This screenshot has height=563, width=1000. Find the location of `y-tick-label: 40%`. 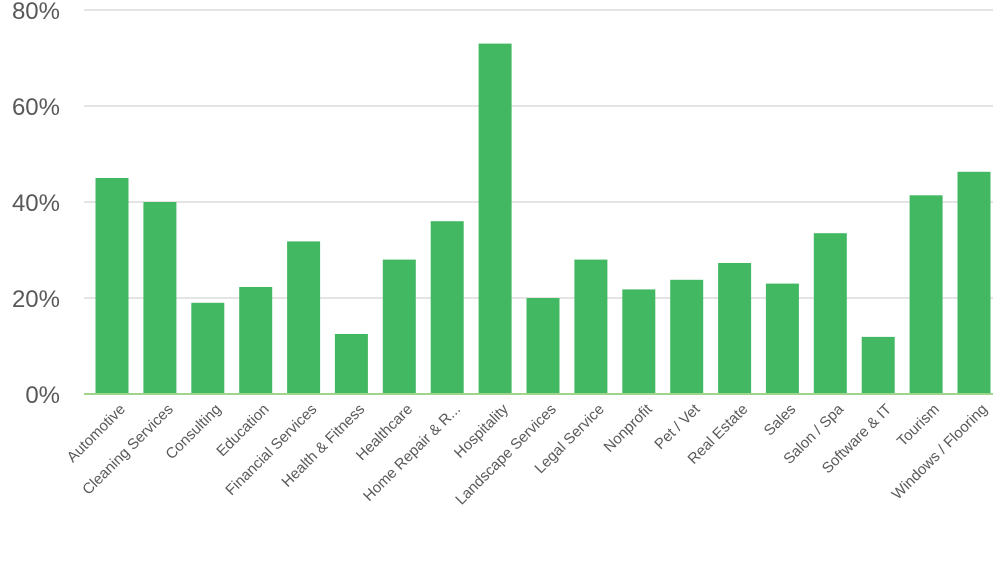

y-tick-label: 40% is located at coordinates (36, 203).